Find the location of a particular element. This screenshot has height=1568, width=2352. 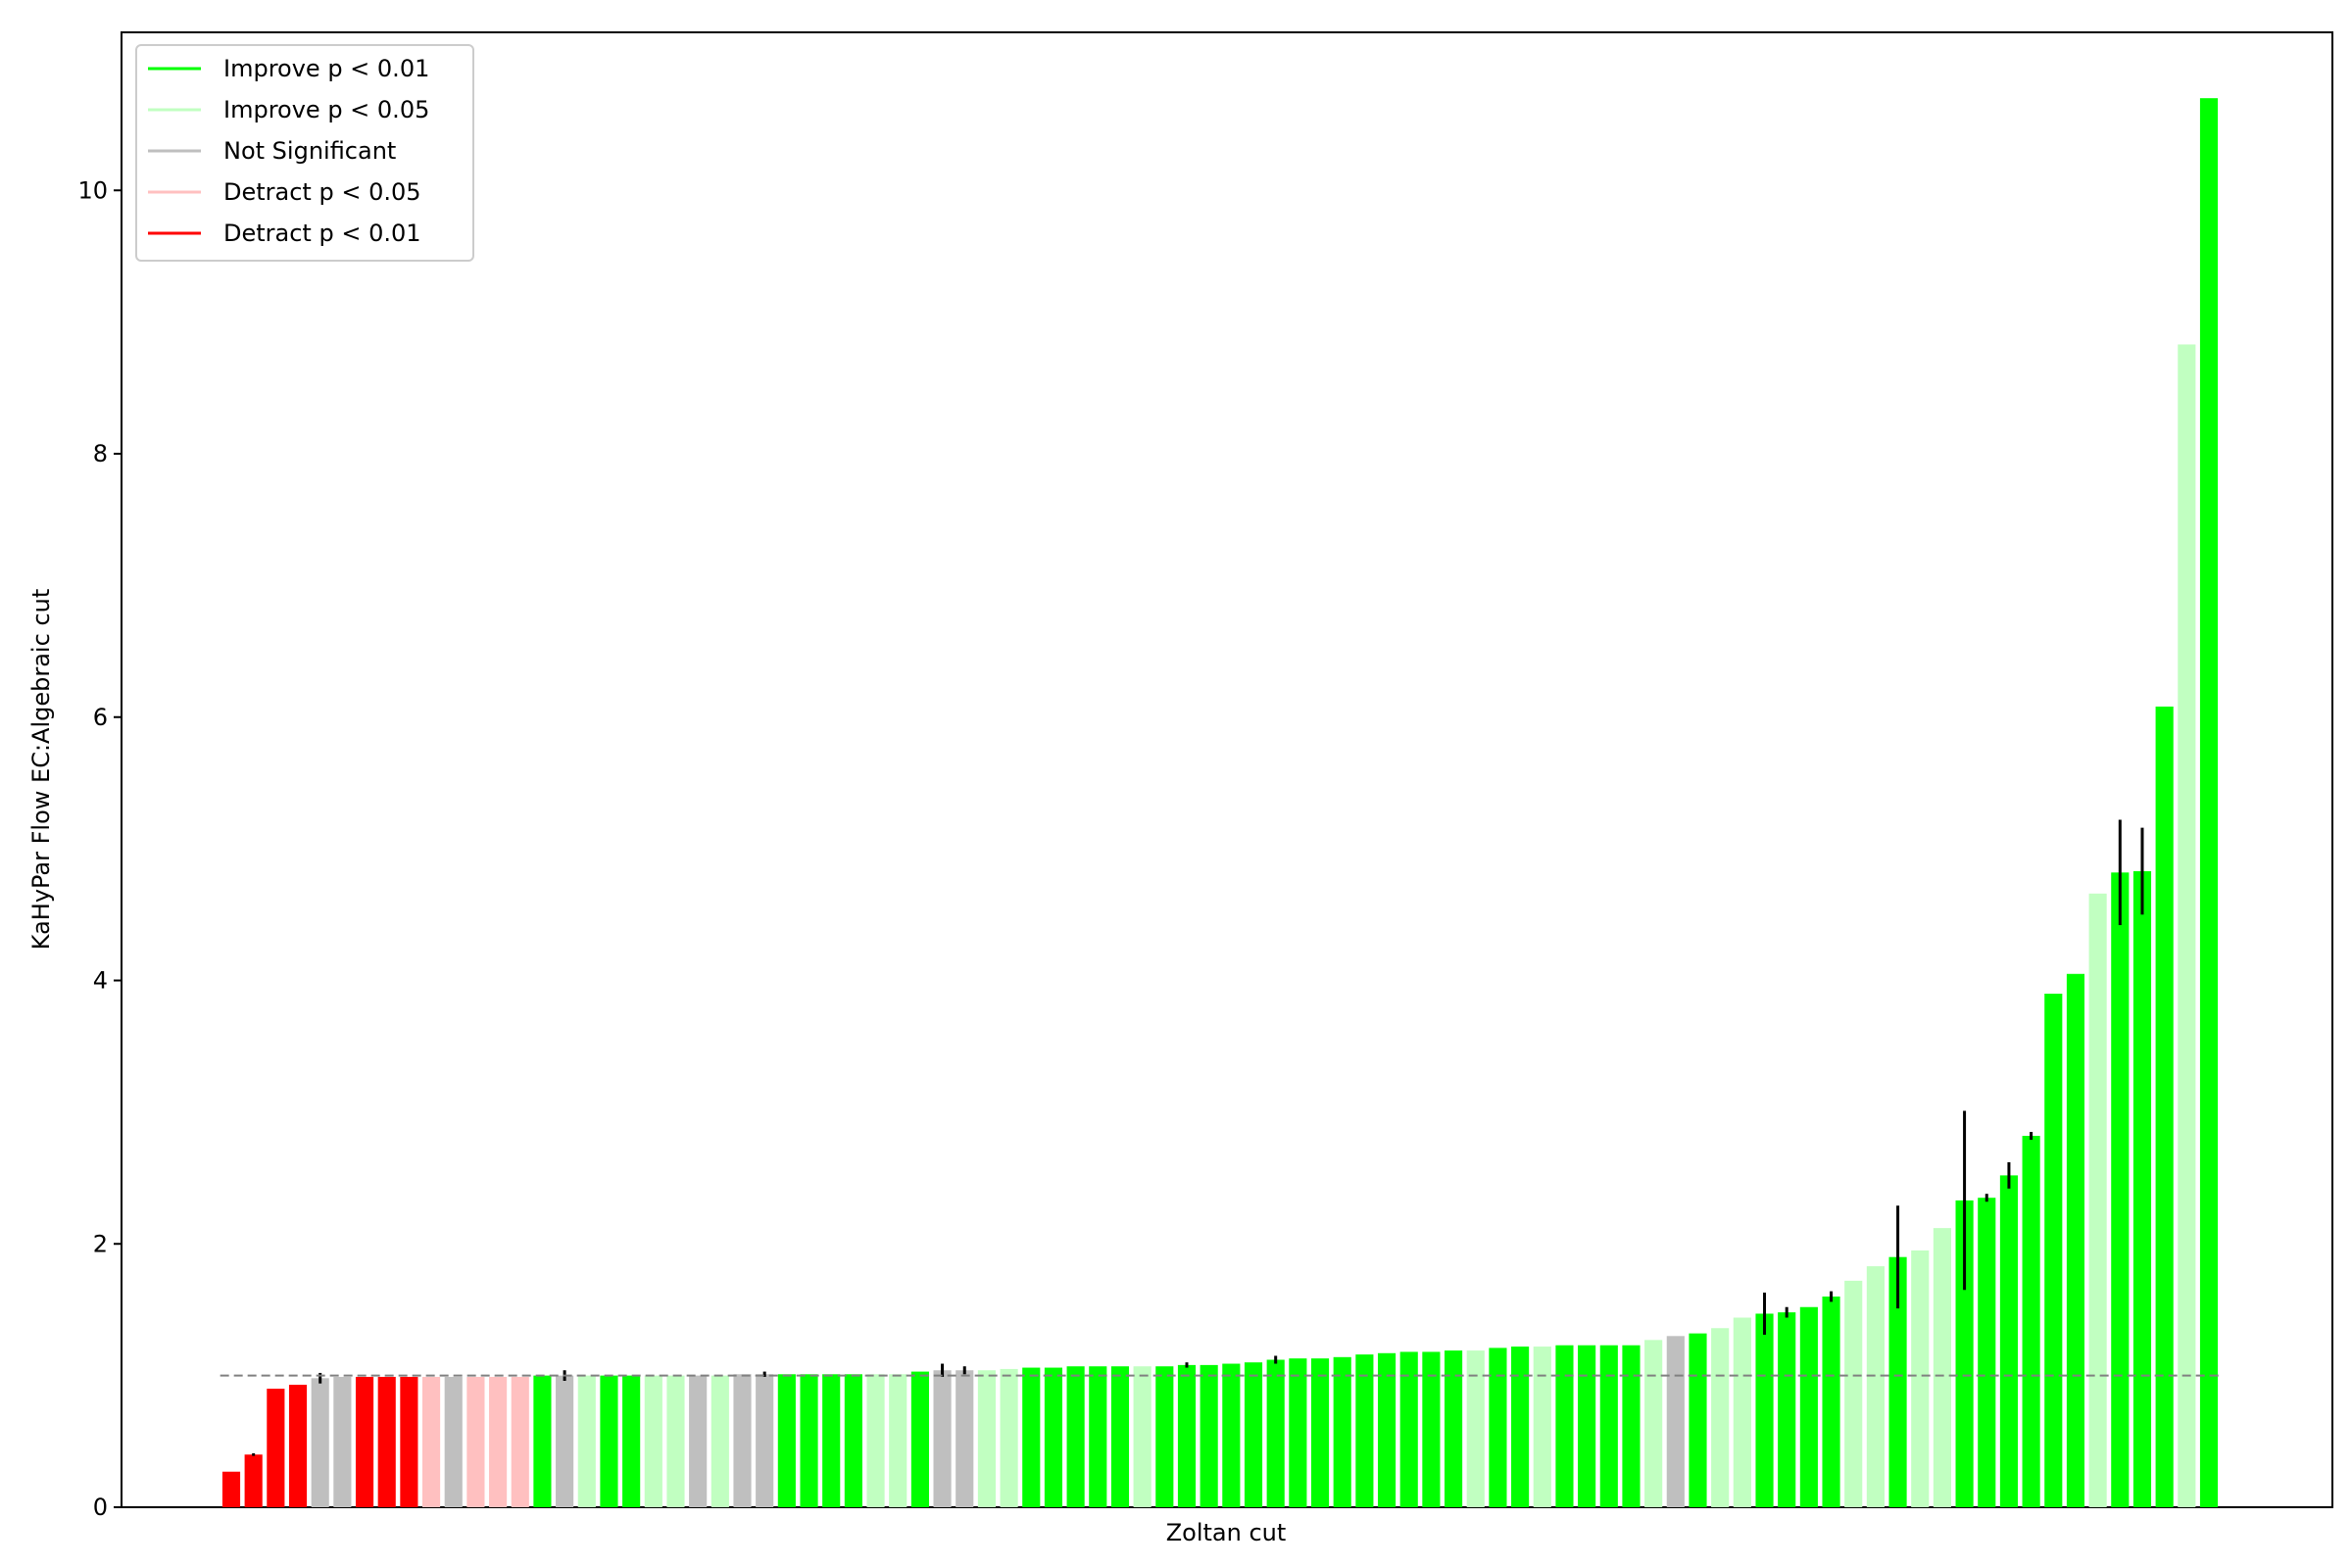

y-axis-label: KaHyPar Flow EC:Algebraic cut is located at coordinates (41, 770).